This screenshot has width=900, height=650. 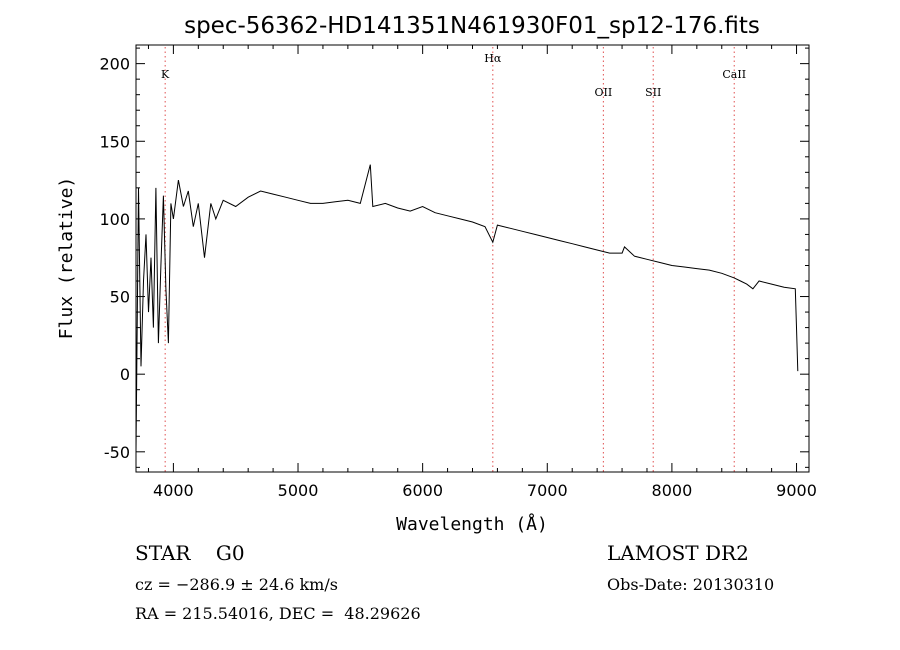 What do you see at coordinates (604, 92) in the screenshot?
I see `marker-label: OII` at bounding box center [604, 92].